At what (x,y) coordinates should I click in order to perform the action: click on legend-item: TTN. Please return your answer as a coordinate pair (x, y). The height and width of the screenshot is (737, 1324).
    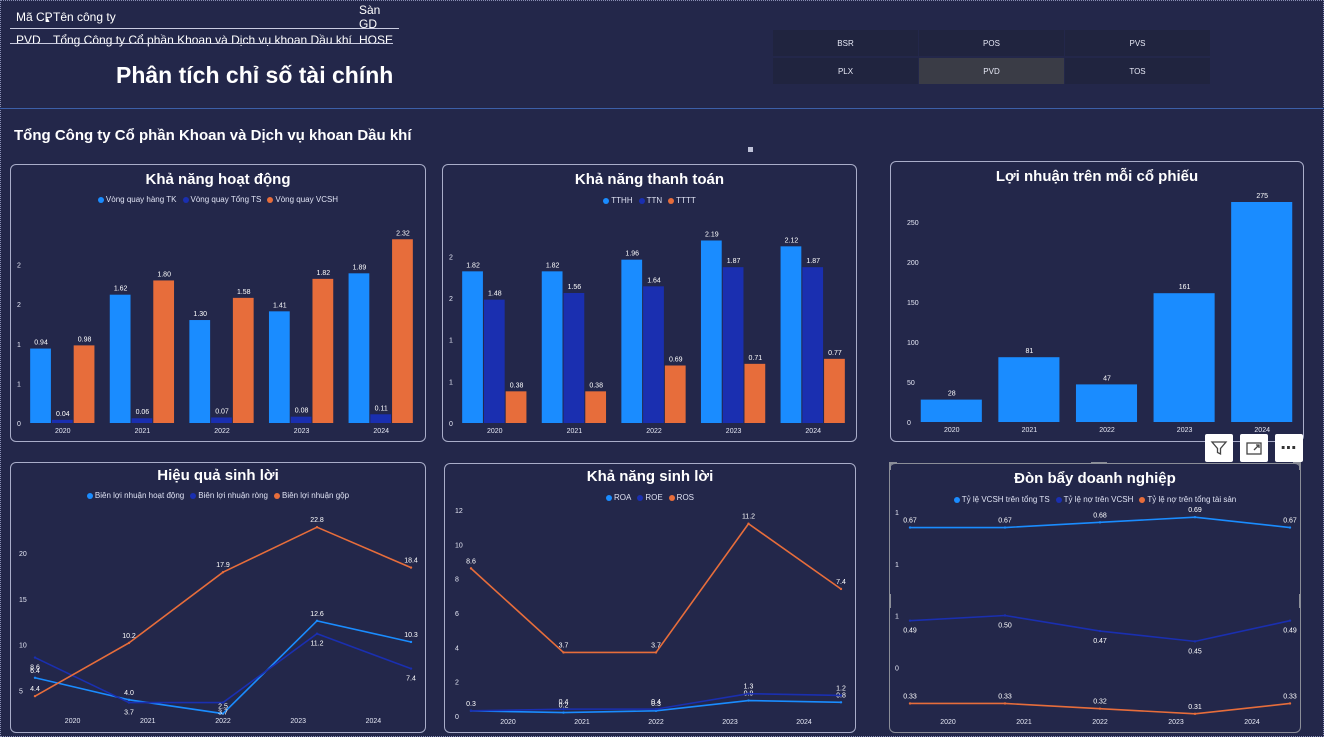
    Looking at the image, I should click on (650, 200).